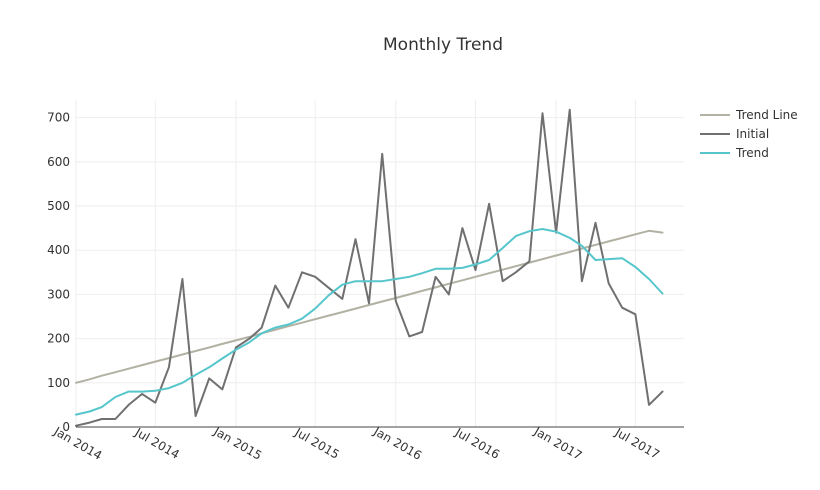  What do you see at coordinates (58, 272) in the screenshot?
I see `y-axis-ticks: 0 100 200 300 400 500 600 700` at bounding box center [58, 272].